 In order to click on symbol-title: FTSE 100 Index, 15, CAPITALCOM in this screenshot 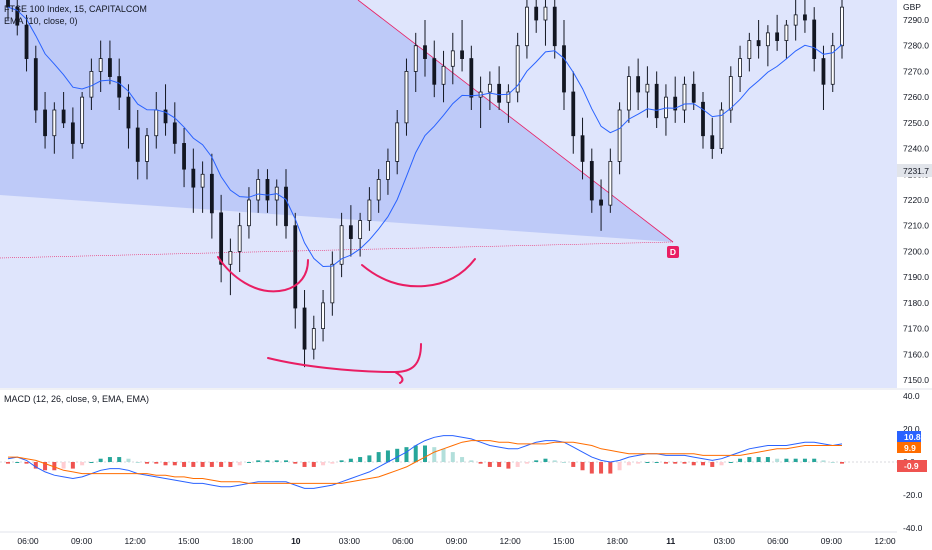, I will do `click(75, 9)`.